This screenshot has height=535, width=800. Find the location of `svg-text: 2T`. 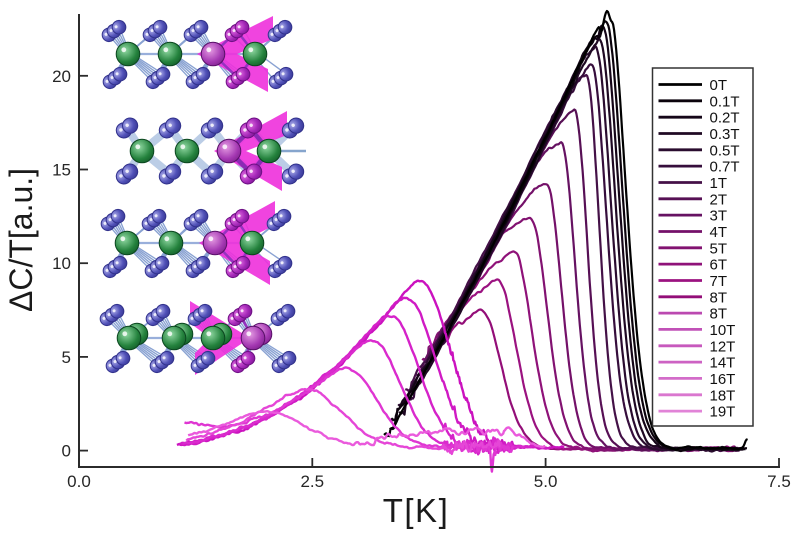

svg-text: 2T is located at coordinates (719, 199).